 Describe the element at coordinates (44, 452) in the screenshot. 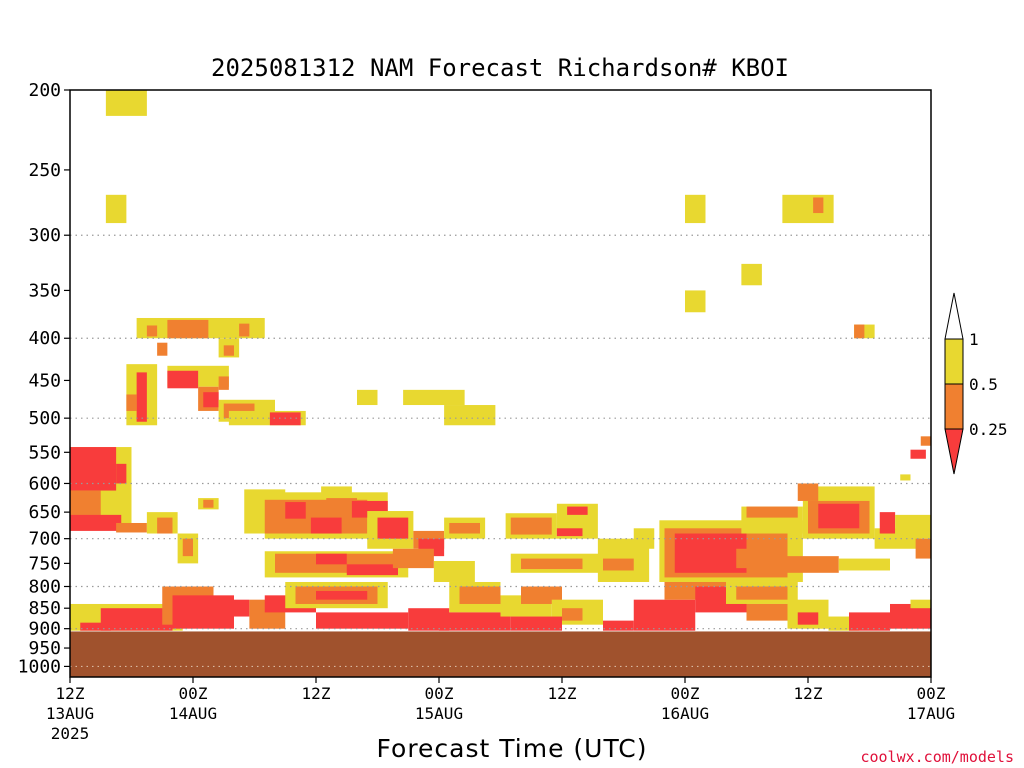

I see `y-tick-label-550: 550` at that location.